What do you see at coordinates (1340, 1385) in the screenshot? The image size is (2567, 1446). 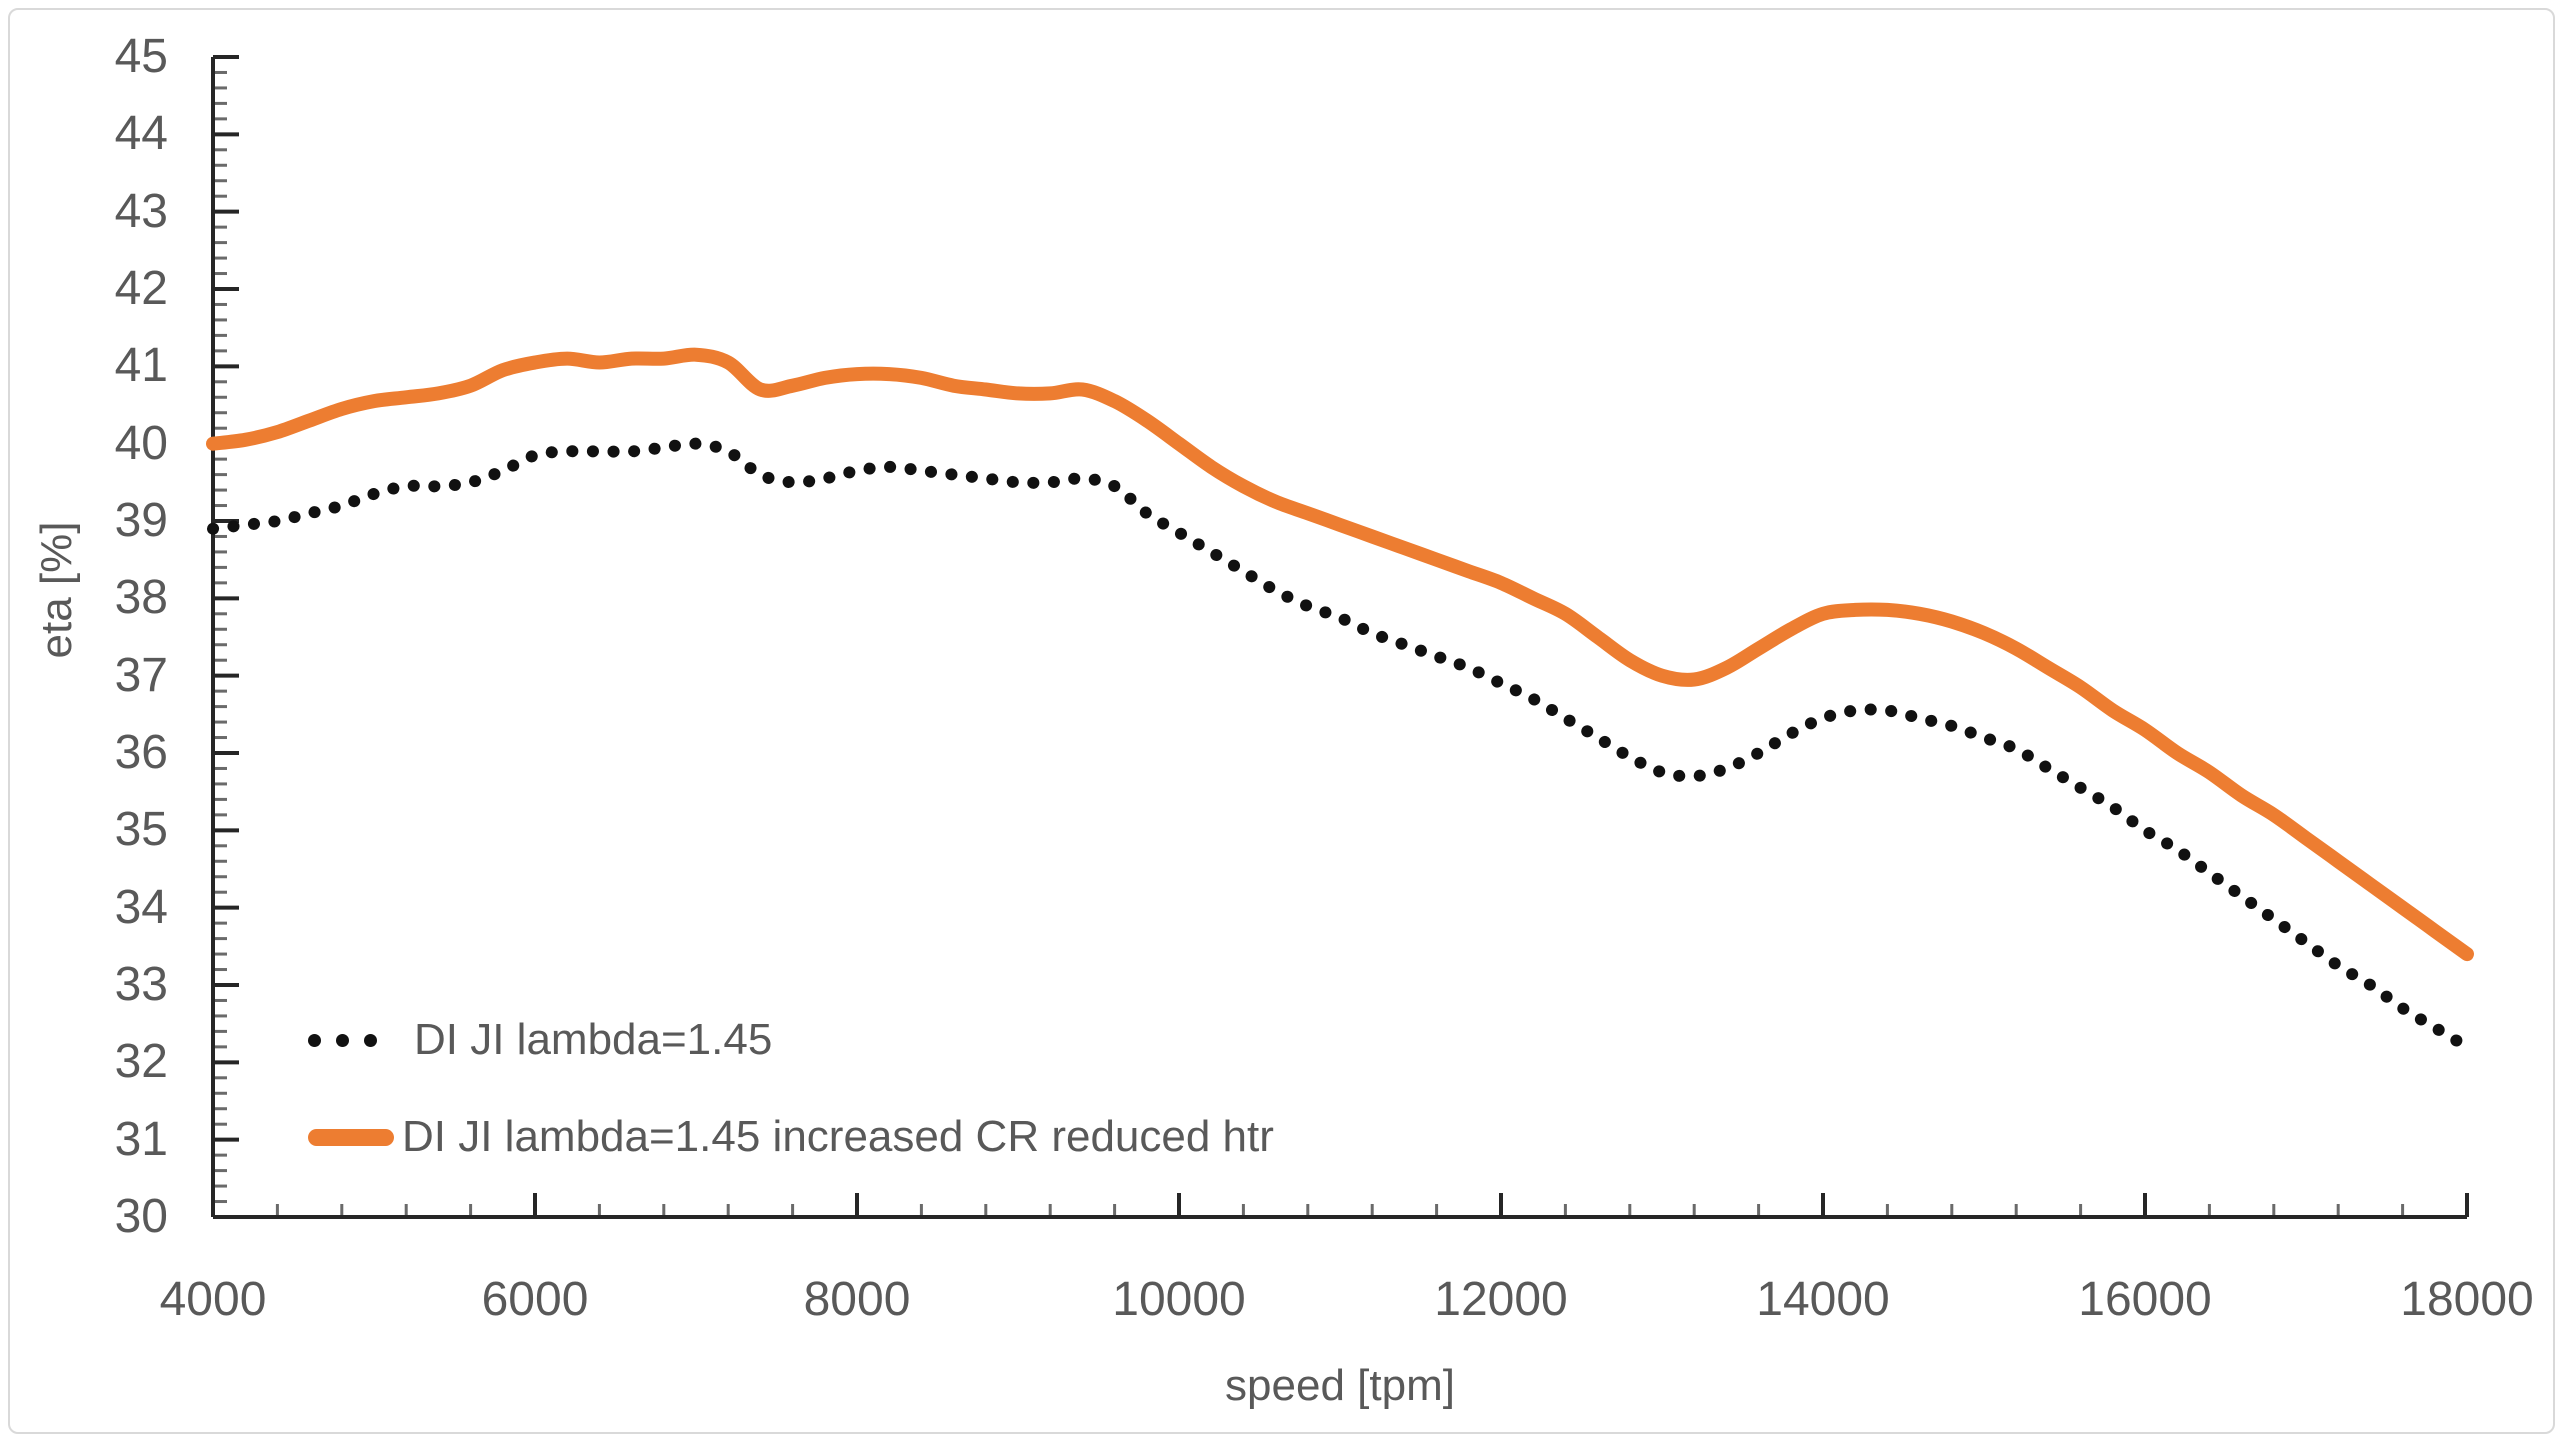 I see `x-axis-title: speed [tpm]` at bounding box center [1340, 1385].